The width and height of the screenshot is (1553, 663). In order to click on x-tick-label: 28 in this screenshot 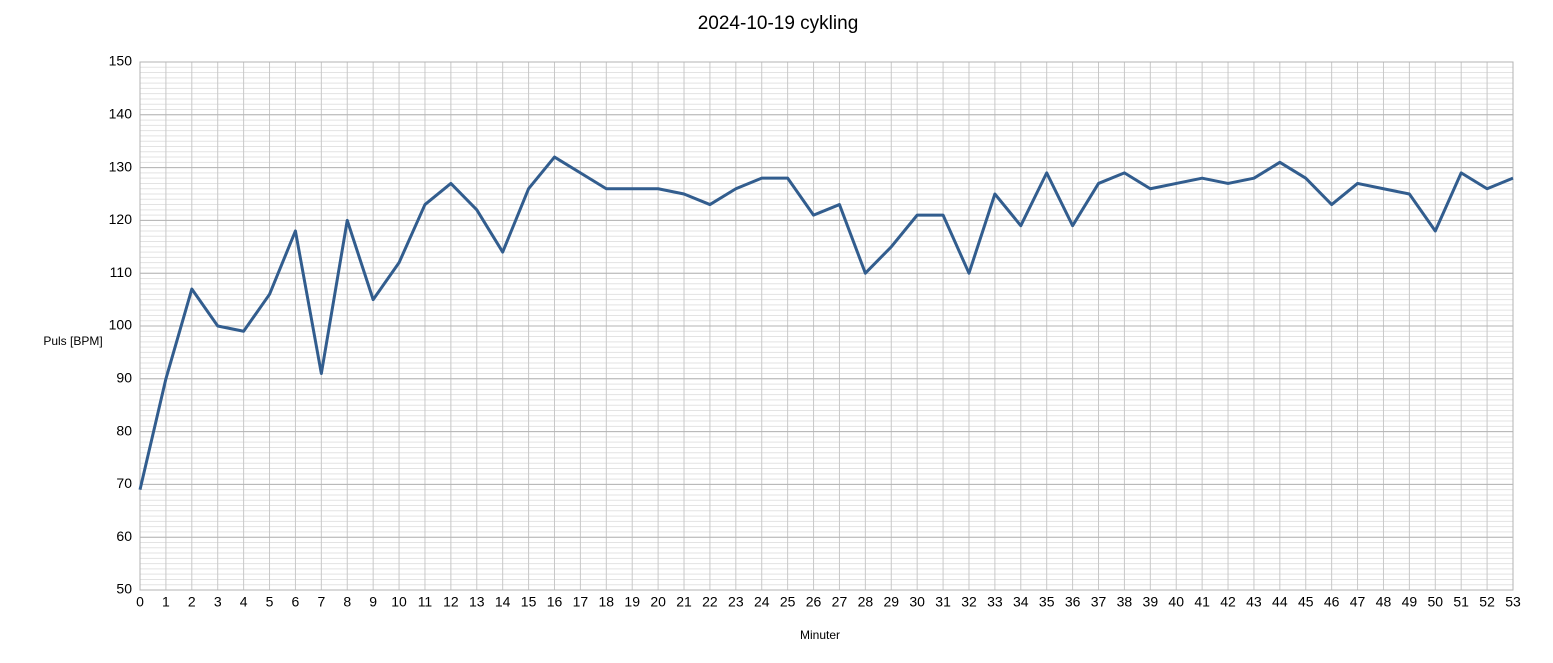, I will do `click(866, 602)`.